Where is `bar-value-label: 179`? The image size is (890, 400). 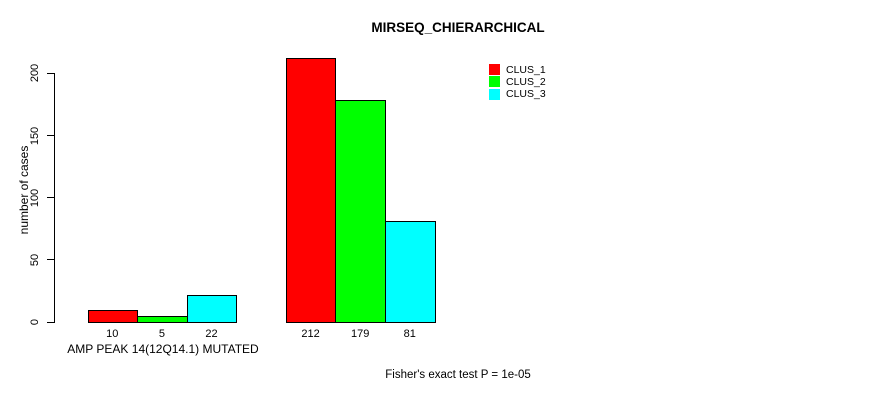 bar-value-label: 179 is located at coordinates (360, 333).